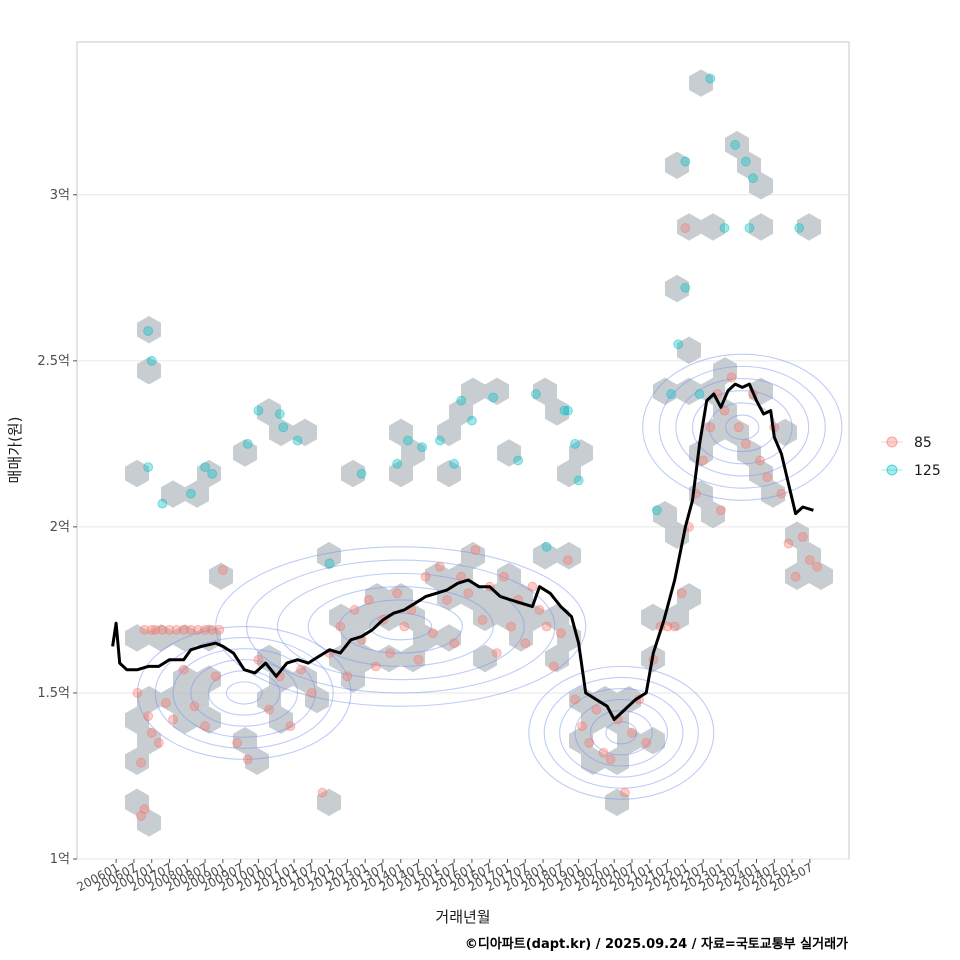 This screenshot has height=960, width=960. Describe the element at coordinates (57, 527) in the screenshot. I see `y-axis-ticks: 1억 1.5억 2억 2.5억 3억` at that location.